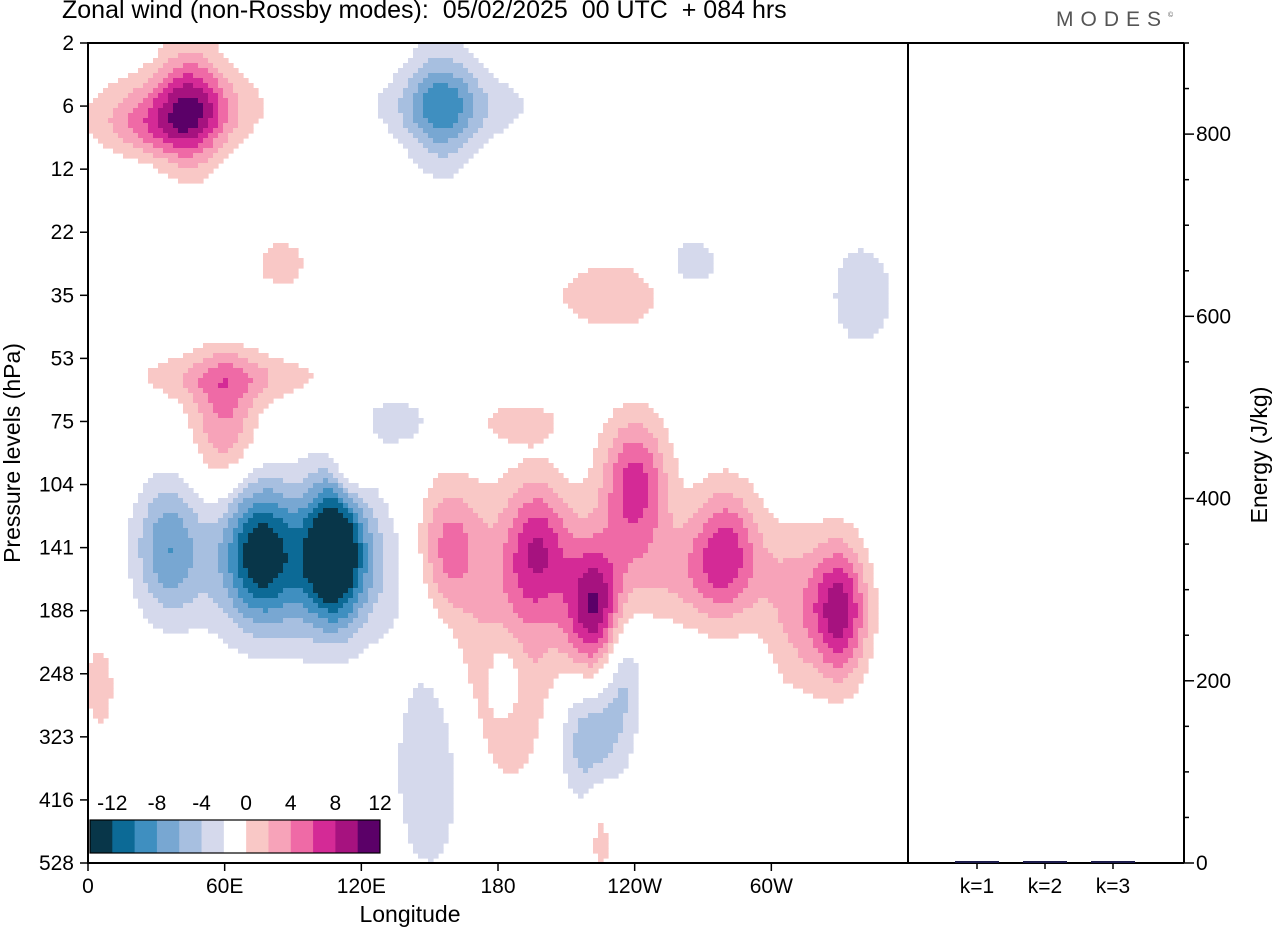 The image size is (1280, 930). What do you see at coordinates (62, 169) in the screenshot?
I see `y-tick-label: 12` at bounding box center [62, 169].